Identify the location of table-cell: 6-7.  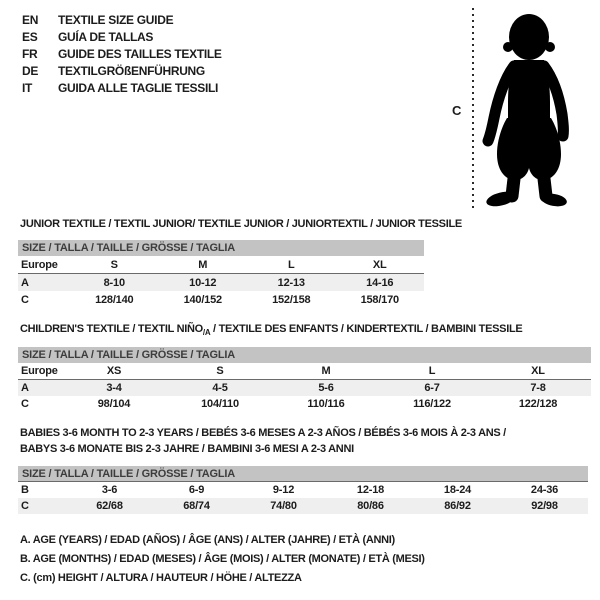
(432, 388).